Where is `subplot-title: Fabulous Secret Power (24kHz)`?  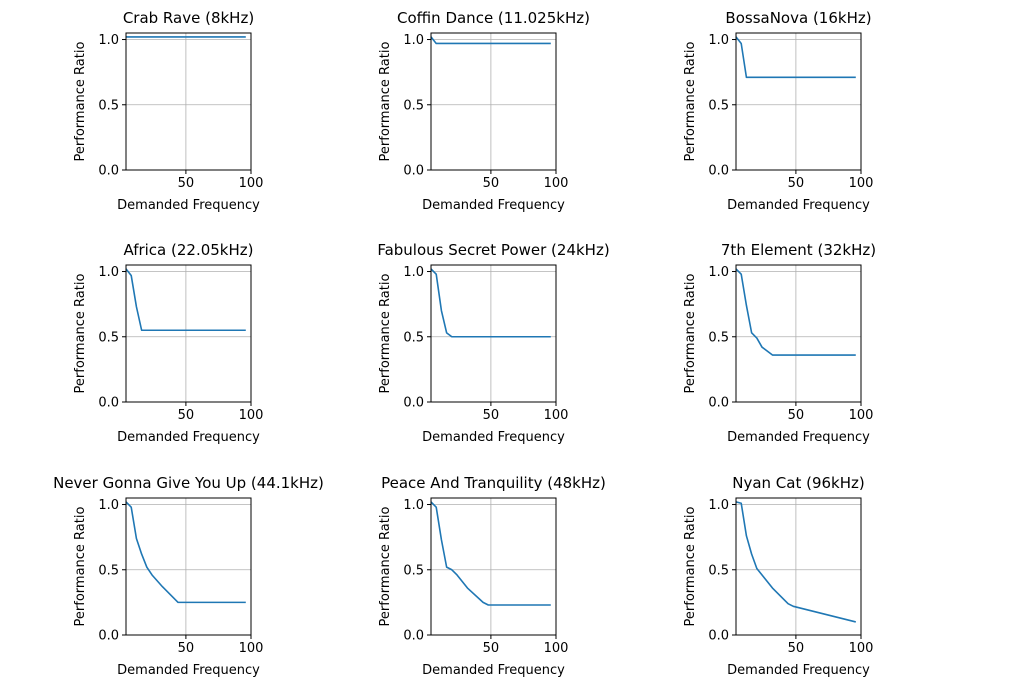
subplot-title: Fabulous Secret Power (24kHz) is located at coordinates (493, 250).